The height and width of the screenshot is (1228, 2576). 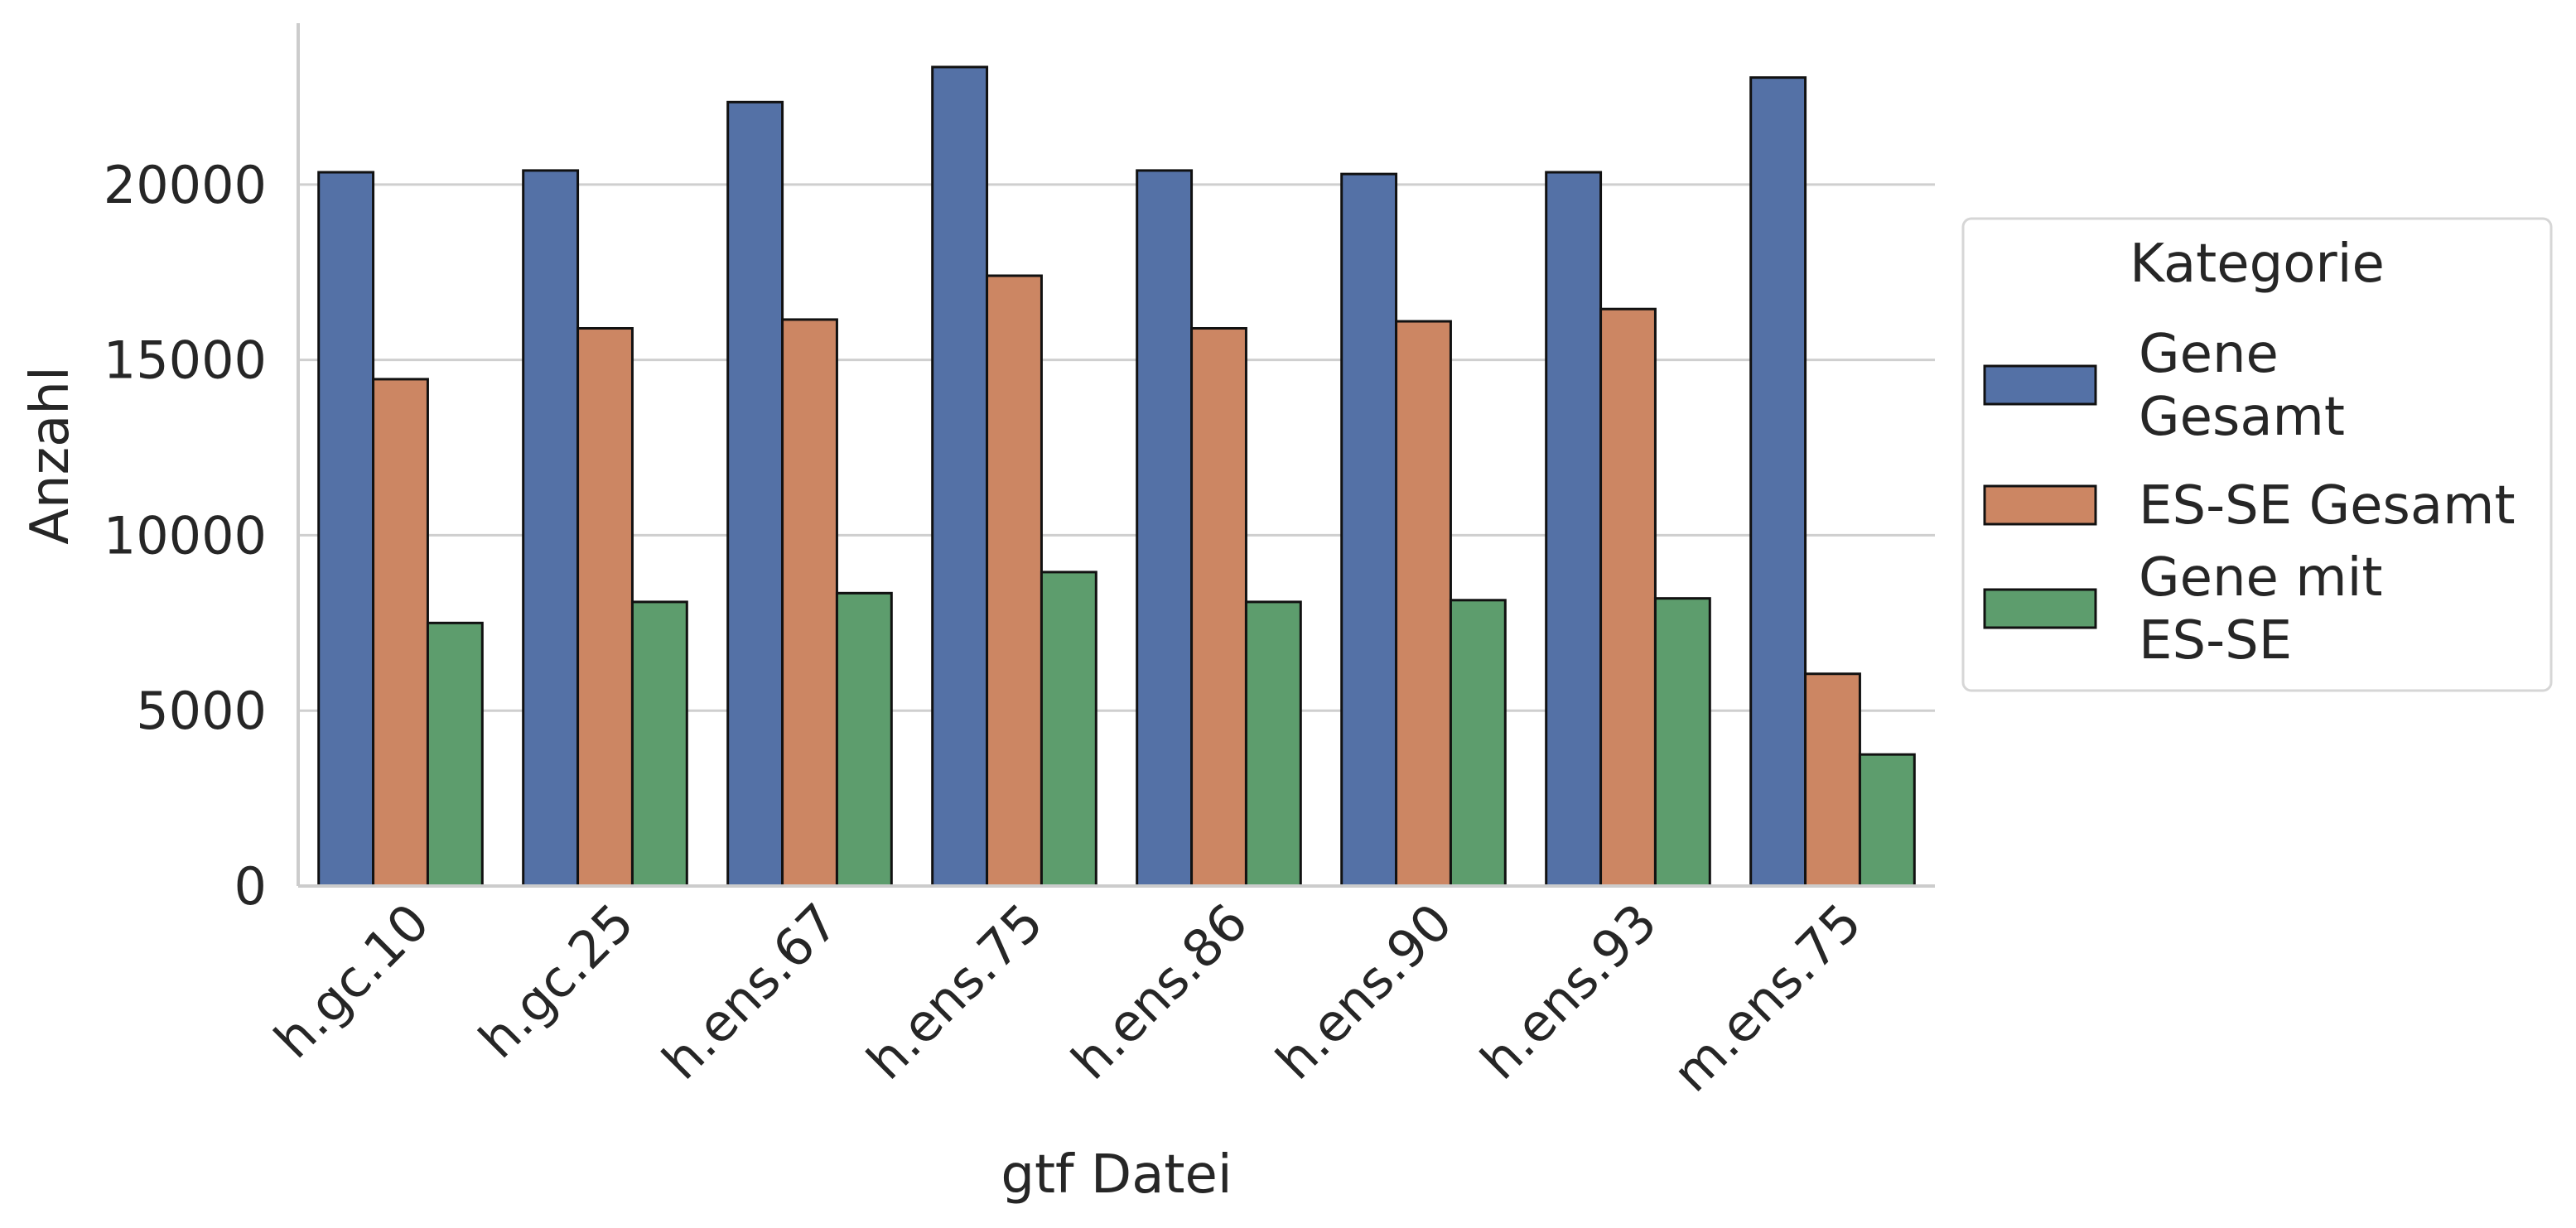 I want to click on legend-frame, so click(x=2257, y=454).